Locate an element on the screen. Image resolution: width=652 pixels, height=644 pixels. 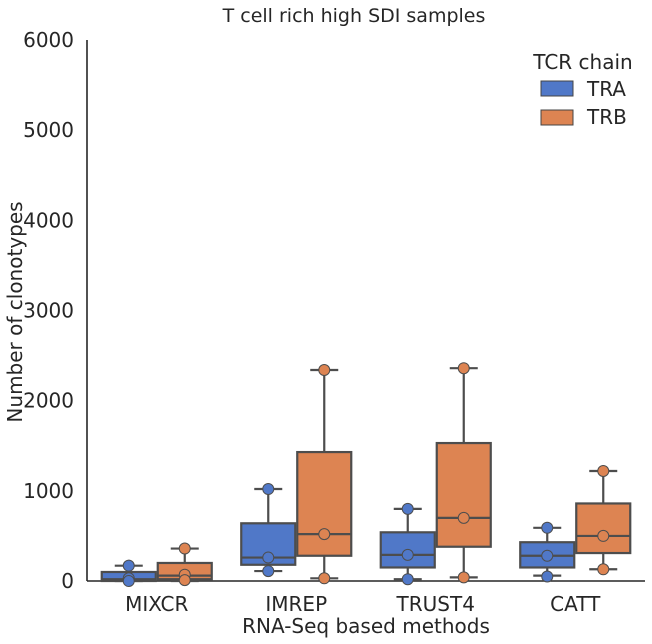
box-tra-catt is located at coordinates (547, 552).